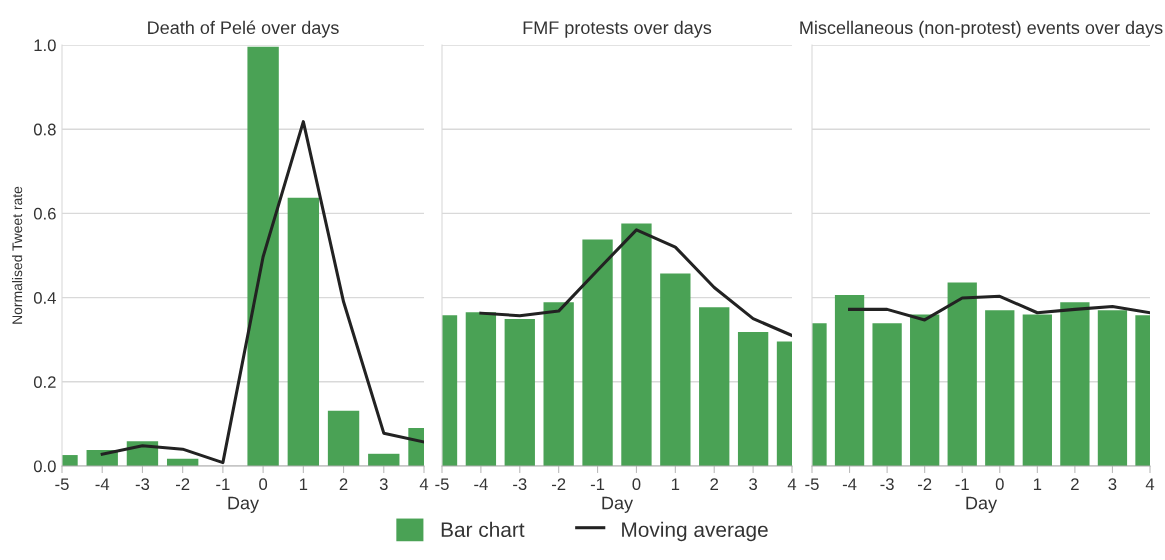 This screenshot has height=560, width=1165. I want to click on chart-title: Death of Pelé over days, so click(243, 29).